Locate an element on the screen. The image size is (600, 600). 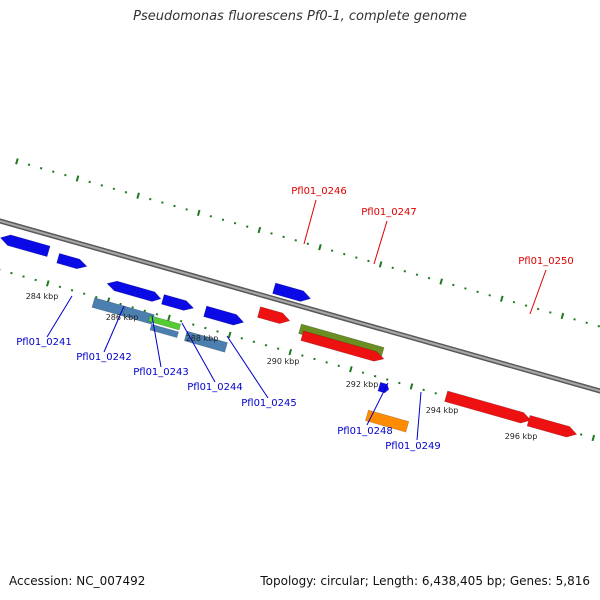
gene-feature-g6 is located at coordinates (224, 315).